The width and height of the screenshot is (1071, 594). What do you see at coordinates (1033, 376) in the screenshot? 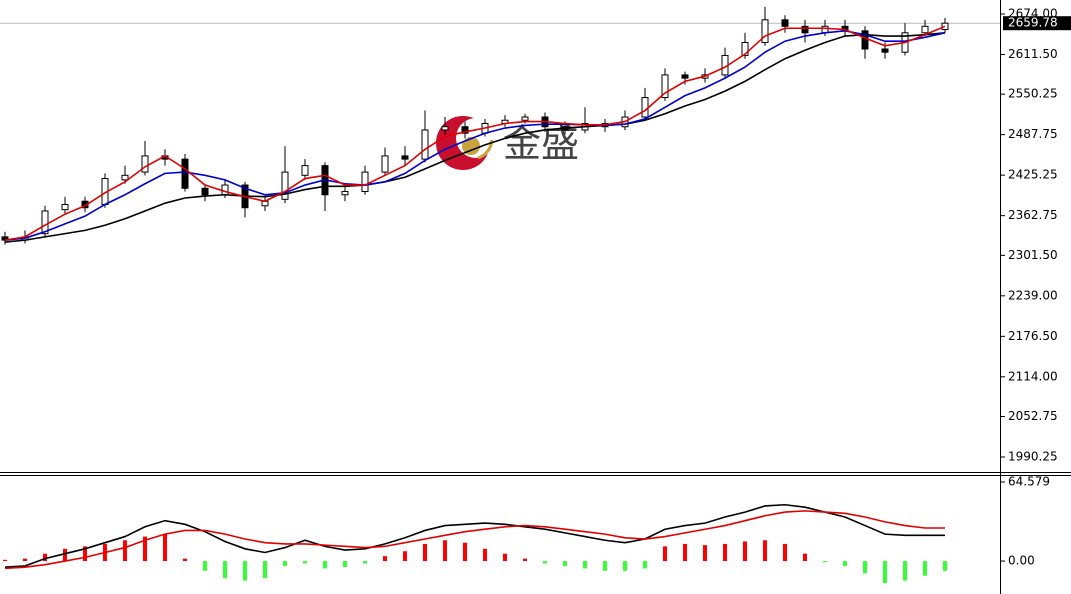
I see `y-tick-label: 2114.00` at bounding box center [1033, 376].